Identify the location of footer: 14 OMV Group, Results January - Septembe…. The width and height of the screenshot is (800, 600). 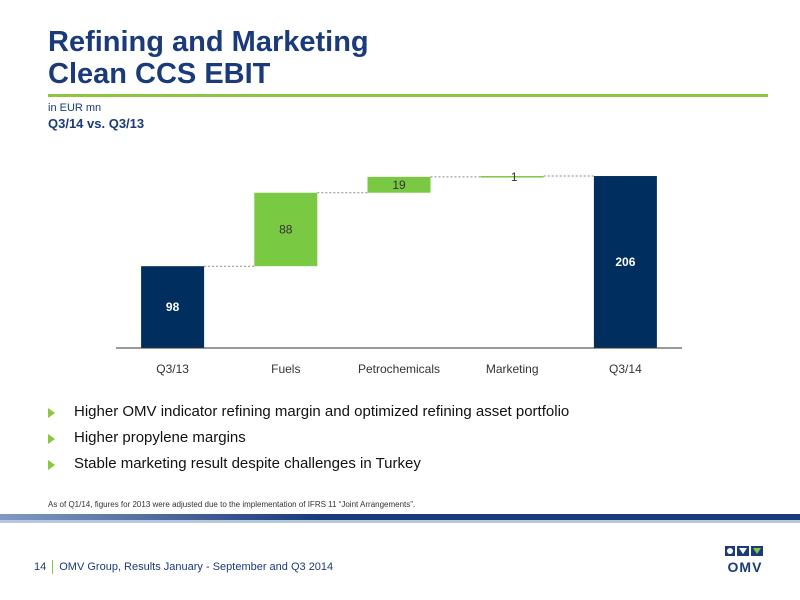
(183, 567).